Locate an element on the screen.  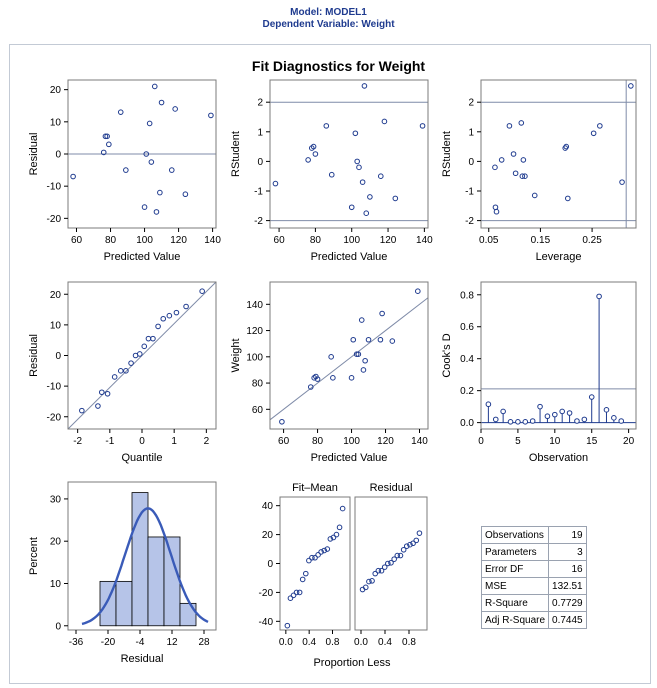
panel-title: Fit–Mean is located at coordinates (315, 488).